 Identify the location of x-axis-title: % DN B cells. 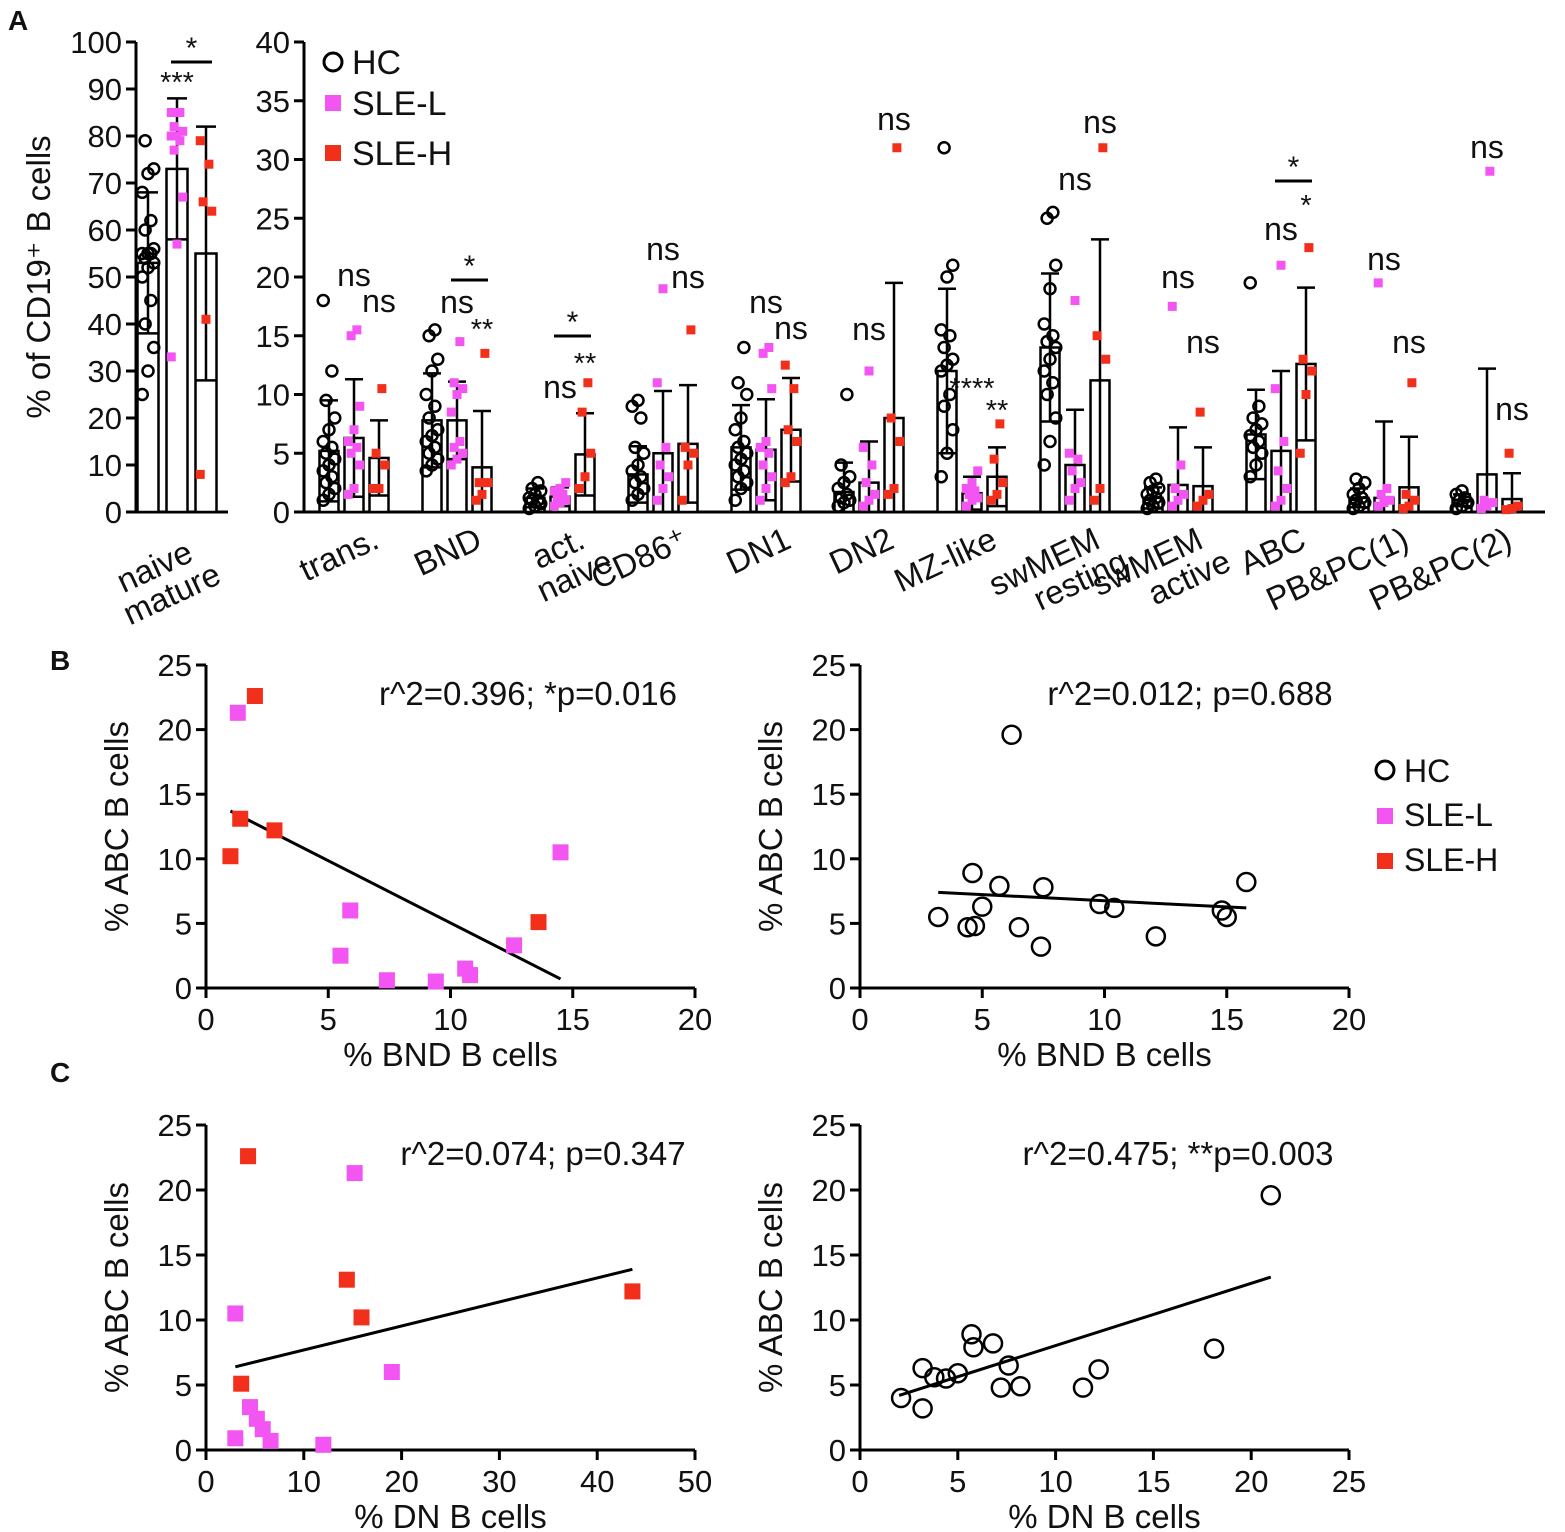
(1104, 1515).